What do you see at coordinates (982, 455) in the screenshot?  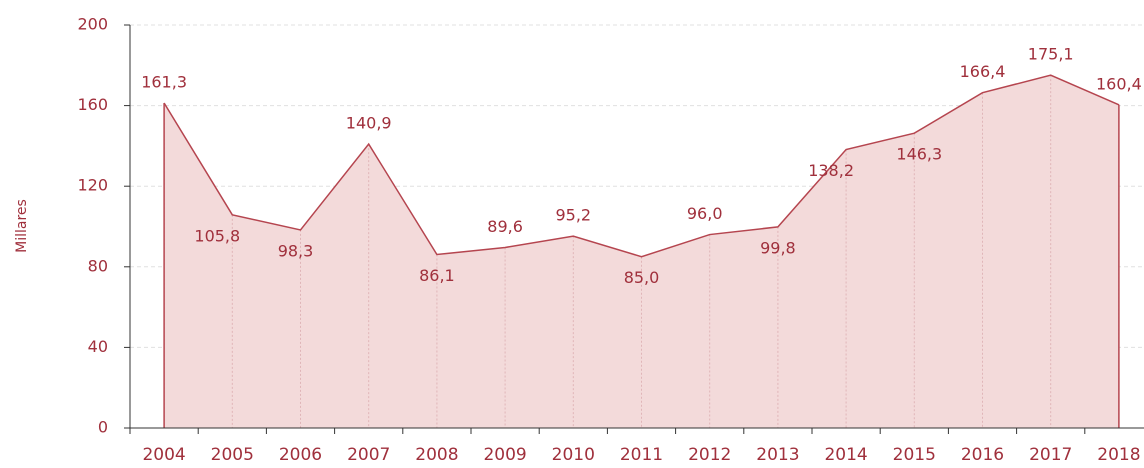 I see `x-tick-label: 2016` at bounding box center [982, 455].